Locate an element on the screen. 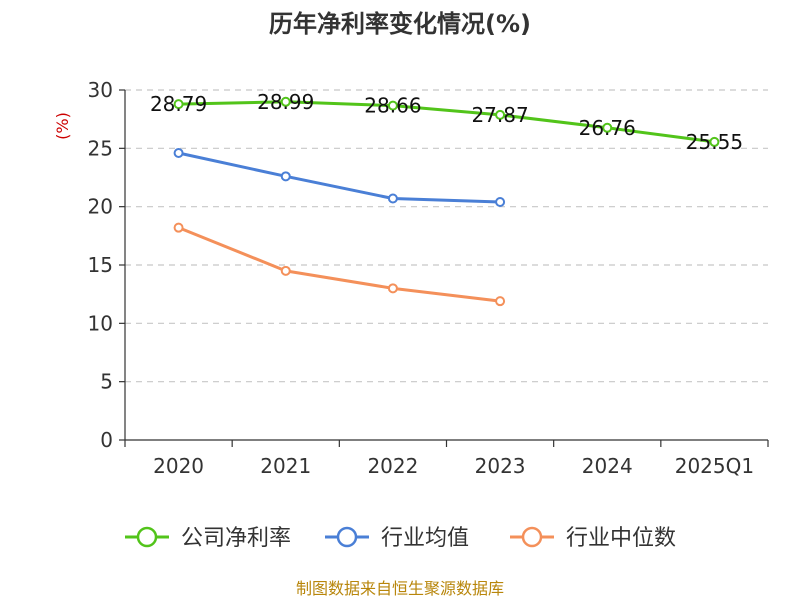 Image resolution: width=800 pixels, height=600 pixels. source-note: 制图数据来自恒生聚源数据库 is located at coordinates (400, 588).